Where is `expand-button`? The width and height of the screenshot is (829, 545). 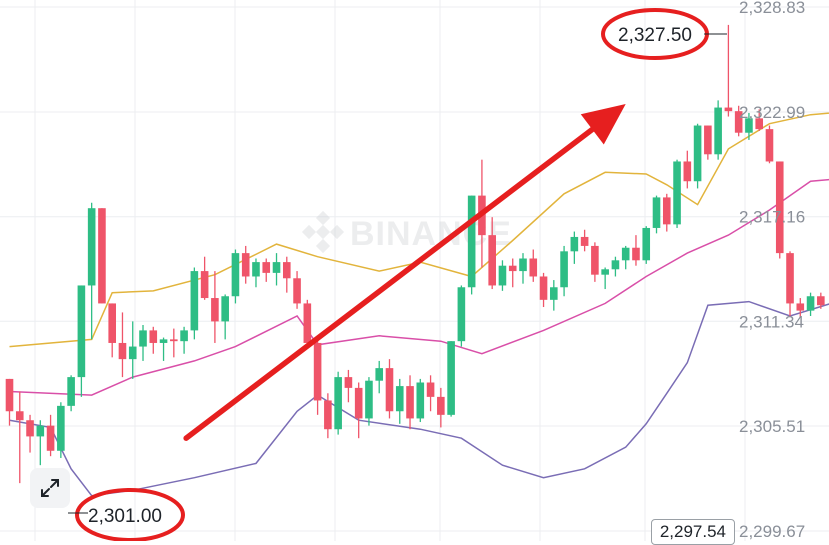 expand-button is located at coordinates (50, 488).